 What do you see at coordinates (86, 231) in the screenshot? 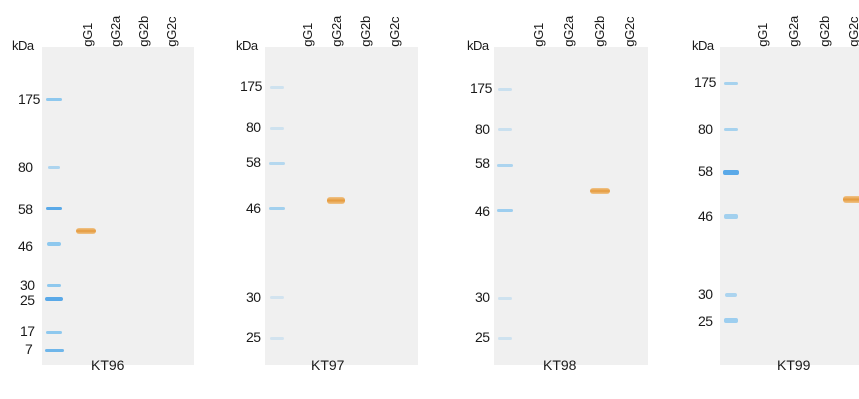
I see `target-band-igg1` at bounding box center [86, 231].